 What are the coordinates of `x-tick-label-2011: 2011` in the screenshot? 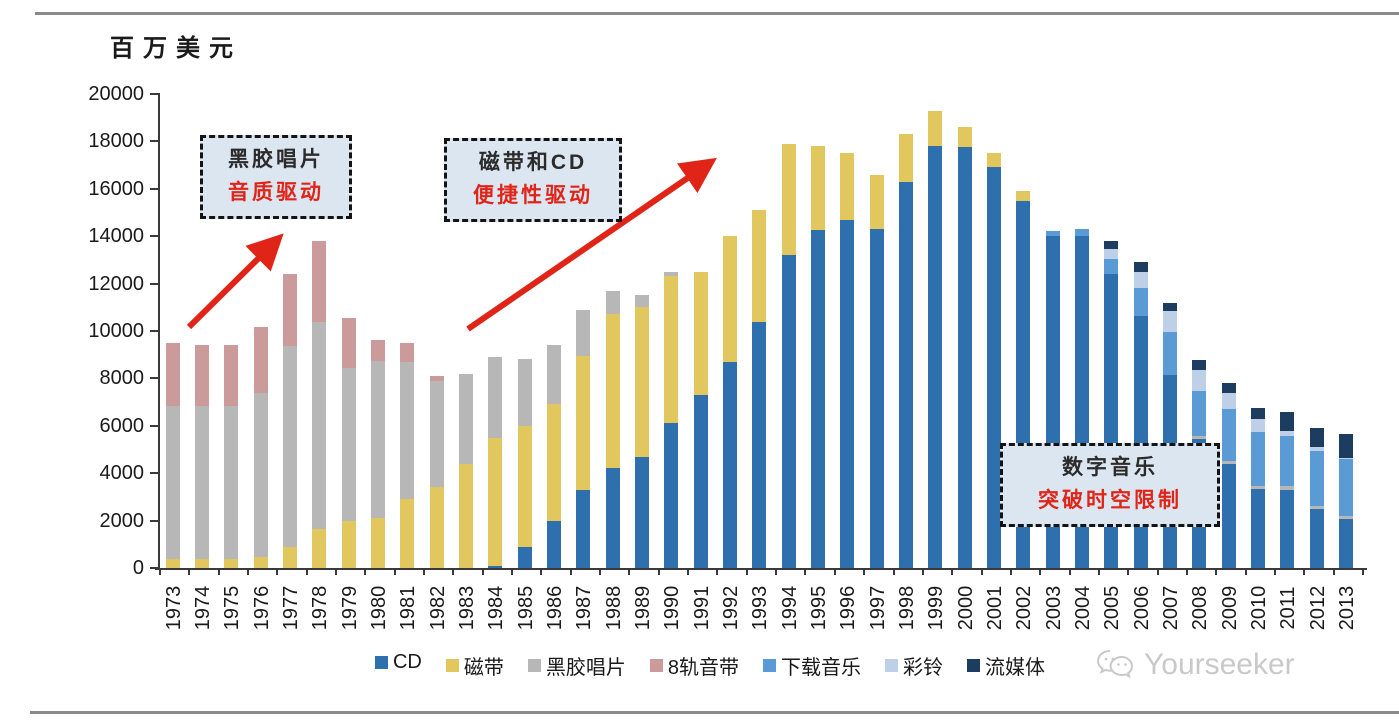 It's located at (1288, 608).